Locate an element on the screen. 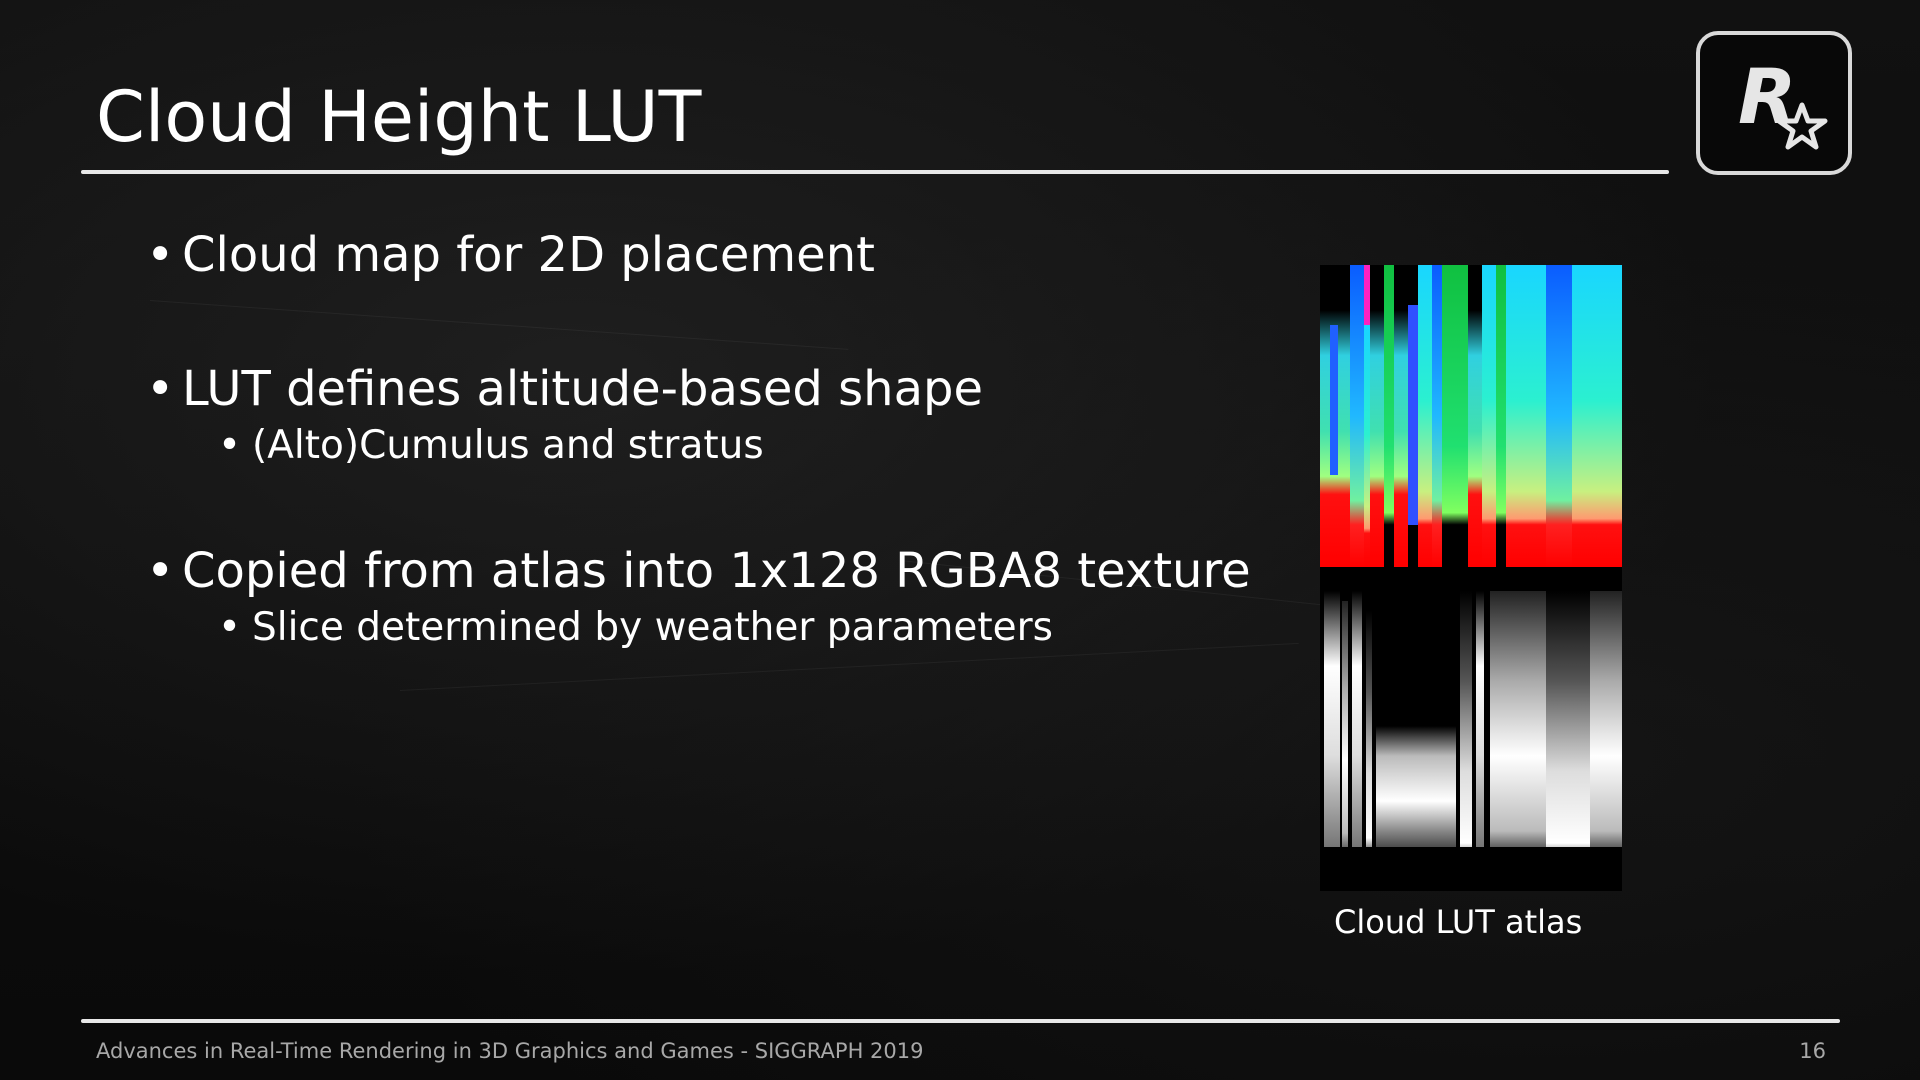 Image resolution: width=1920 pixels, height=1080 pixels. title-divider is located at coordinates (875, 172).